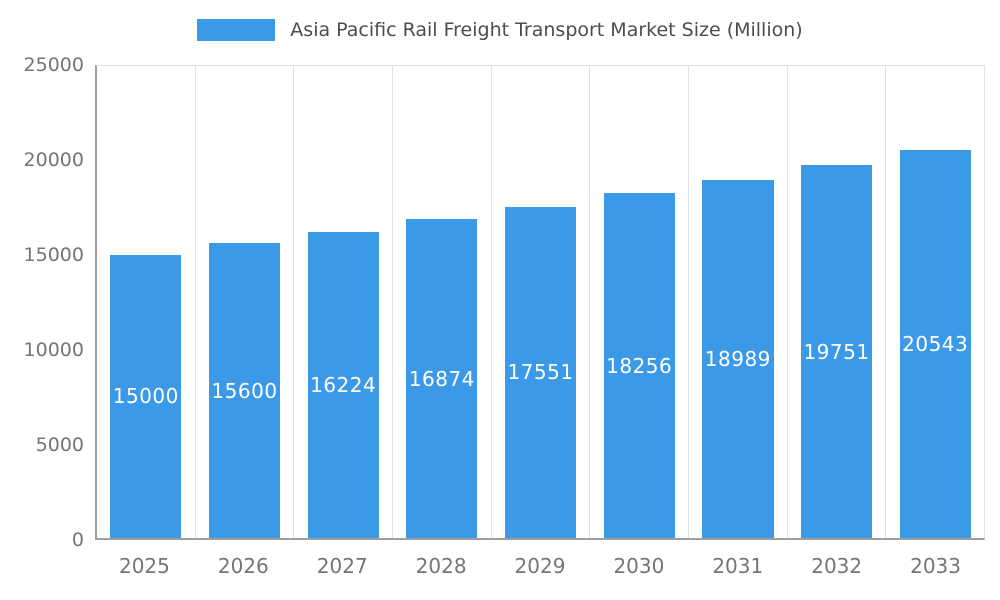 The width and height of the screenshot is (1000, 600). Describe the element at coordinates (243, 566) in the screenshot. I see `x-tick-label: 2026` at that location.